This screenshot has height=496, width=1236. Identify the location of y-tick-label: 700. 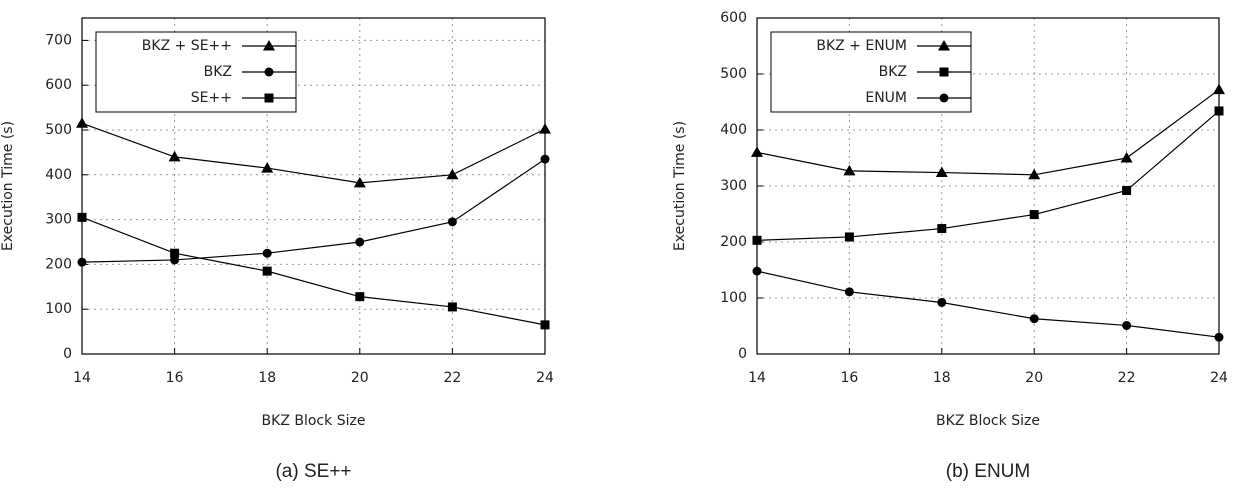
(58, 40).